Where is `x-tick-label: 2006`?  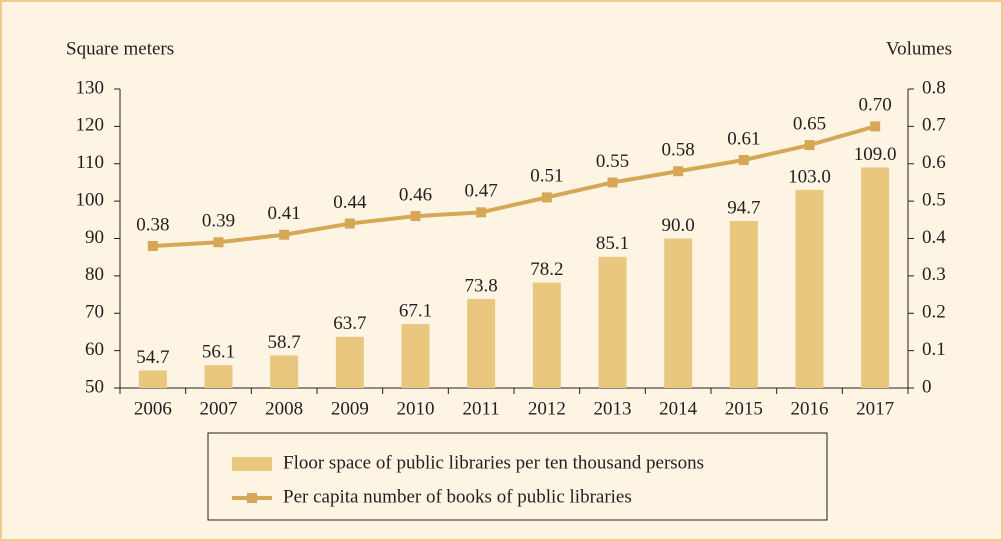
x-tick-label: 2006 is located at coordinates (153, 408).